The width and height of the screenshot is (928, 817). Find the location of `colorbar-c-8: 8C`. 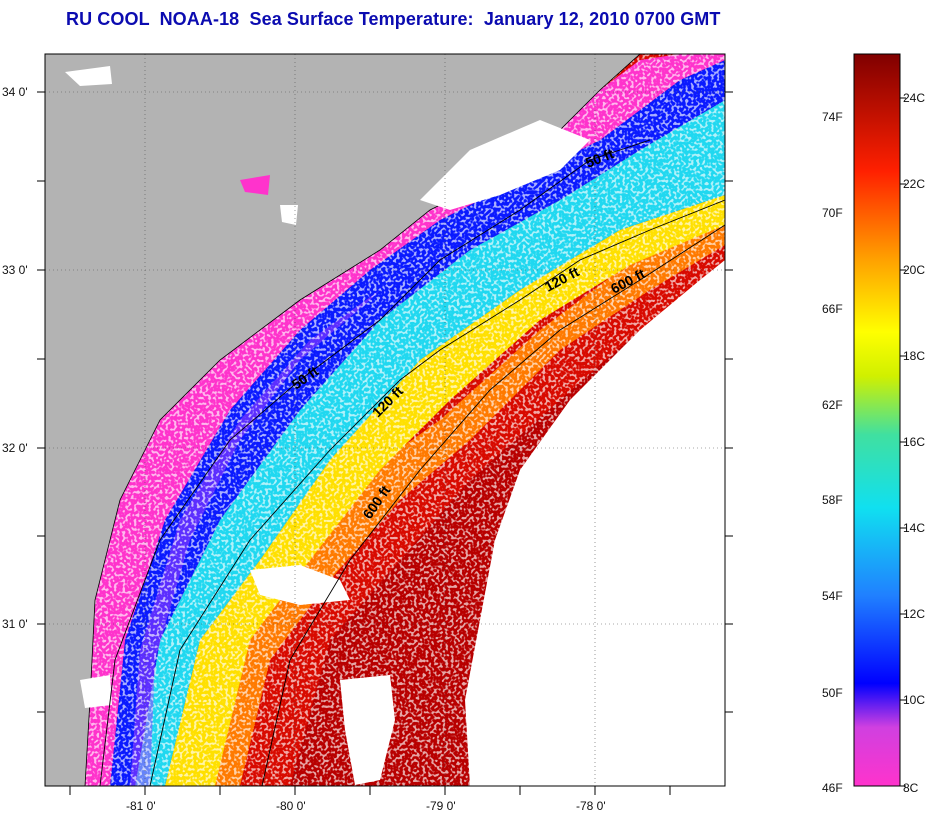

colorbar-c-8: 8C is located at coordinates (911, 788).